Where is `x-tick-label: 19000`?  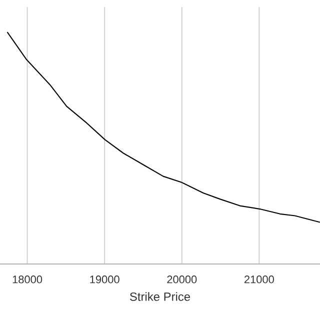
x-tick-label: 19000 is located at coordinates (105, 280).